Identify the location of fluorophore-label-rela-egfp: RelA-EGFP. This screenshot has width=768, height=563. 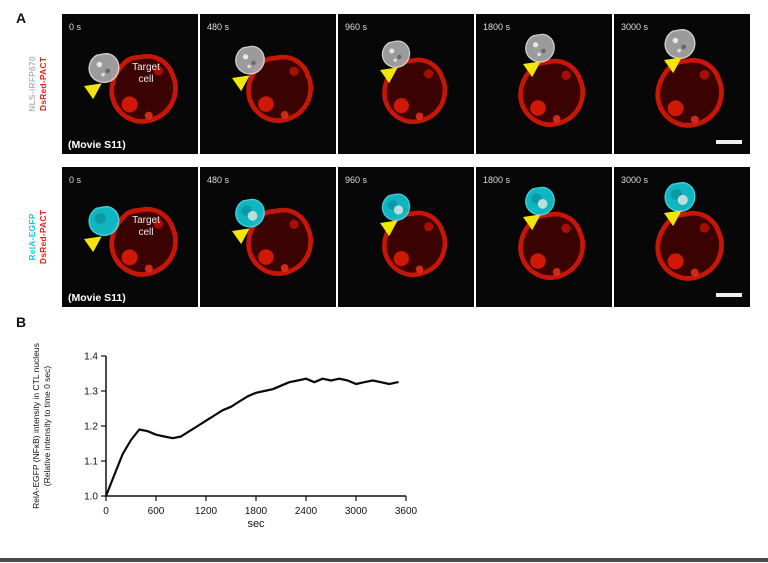
(32, 237).